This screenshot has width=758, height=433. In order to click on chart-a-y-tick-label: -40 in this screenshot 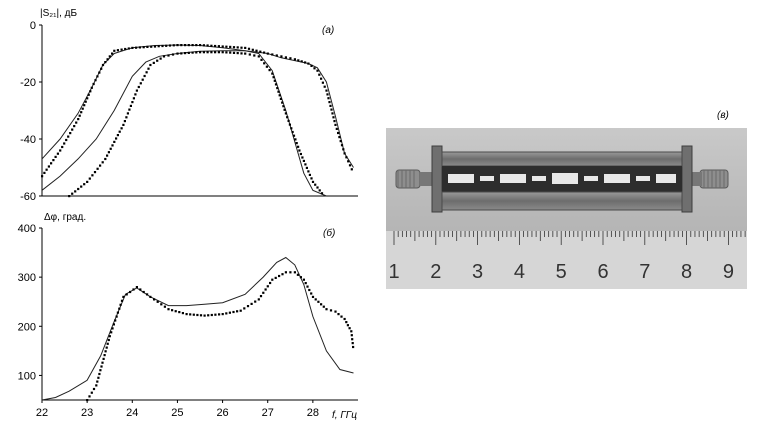, I will do `click(28, 140)`.